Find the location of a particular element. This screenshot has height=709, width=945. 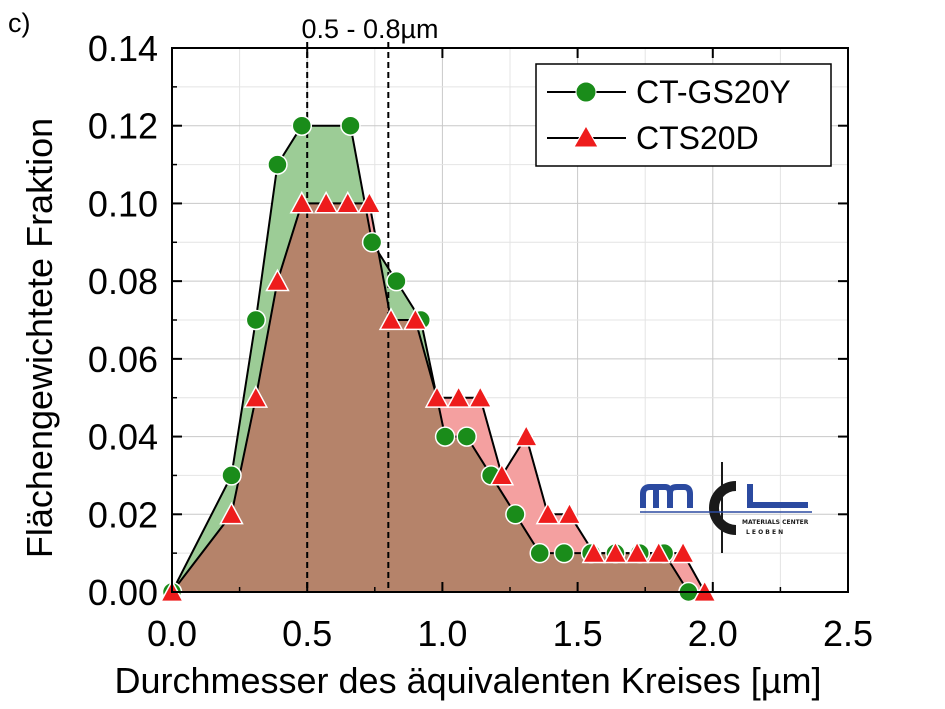

legend: CT-GS20Y CTS20D is located at coordinates (683, 115).